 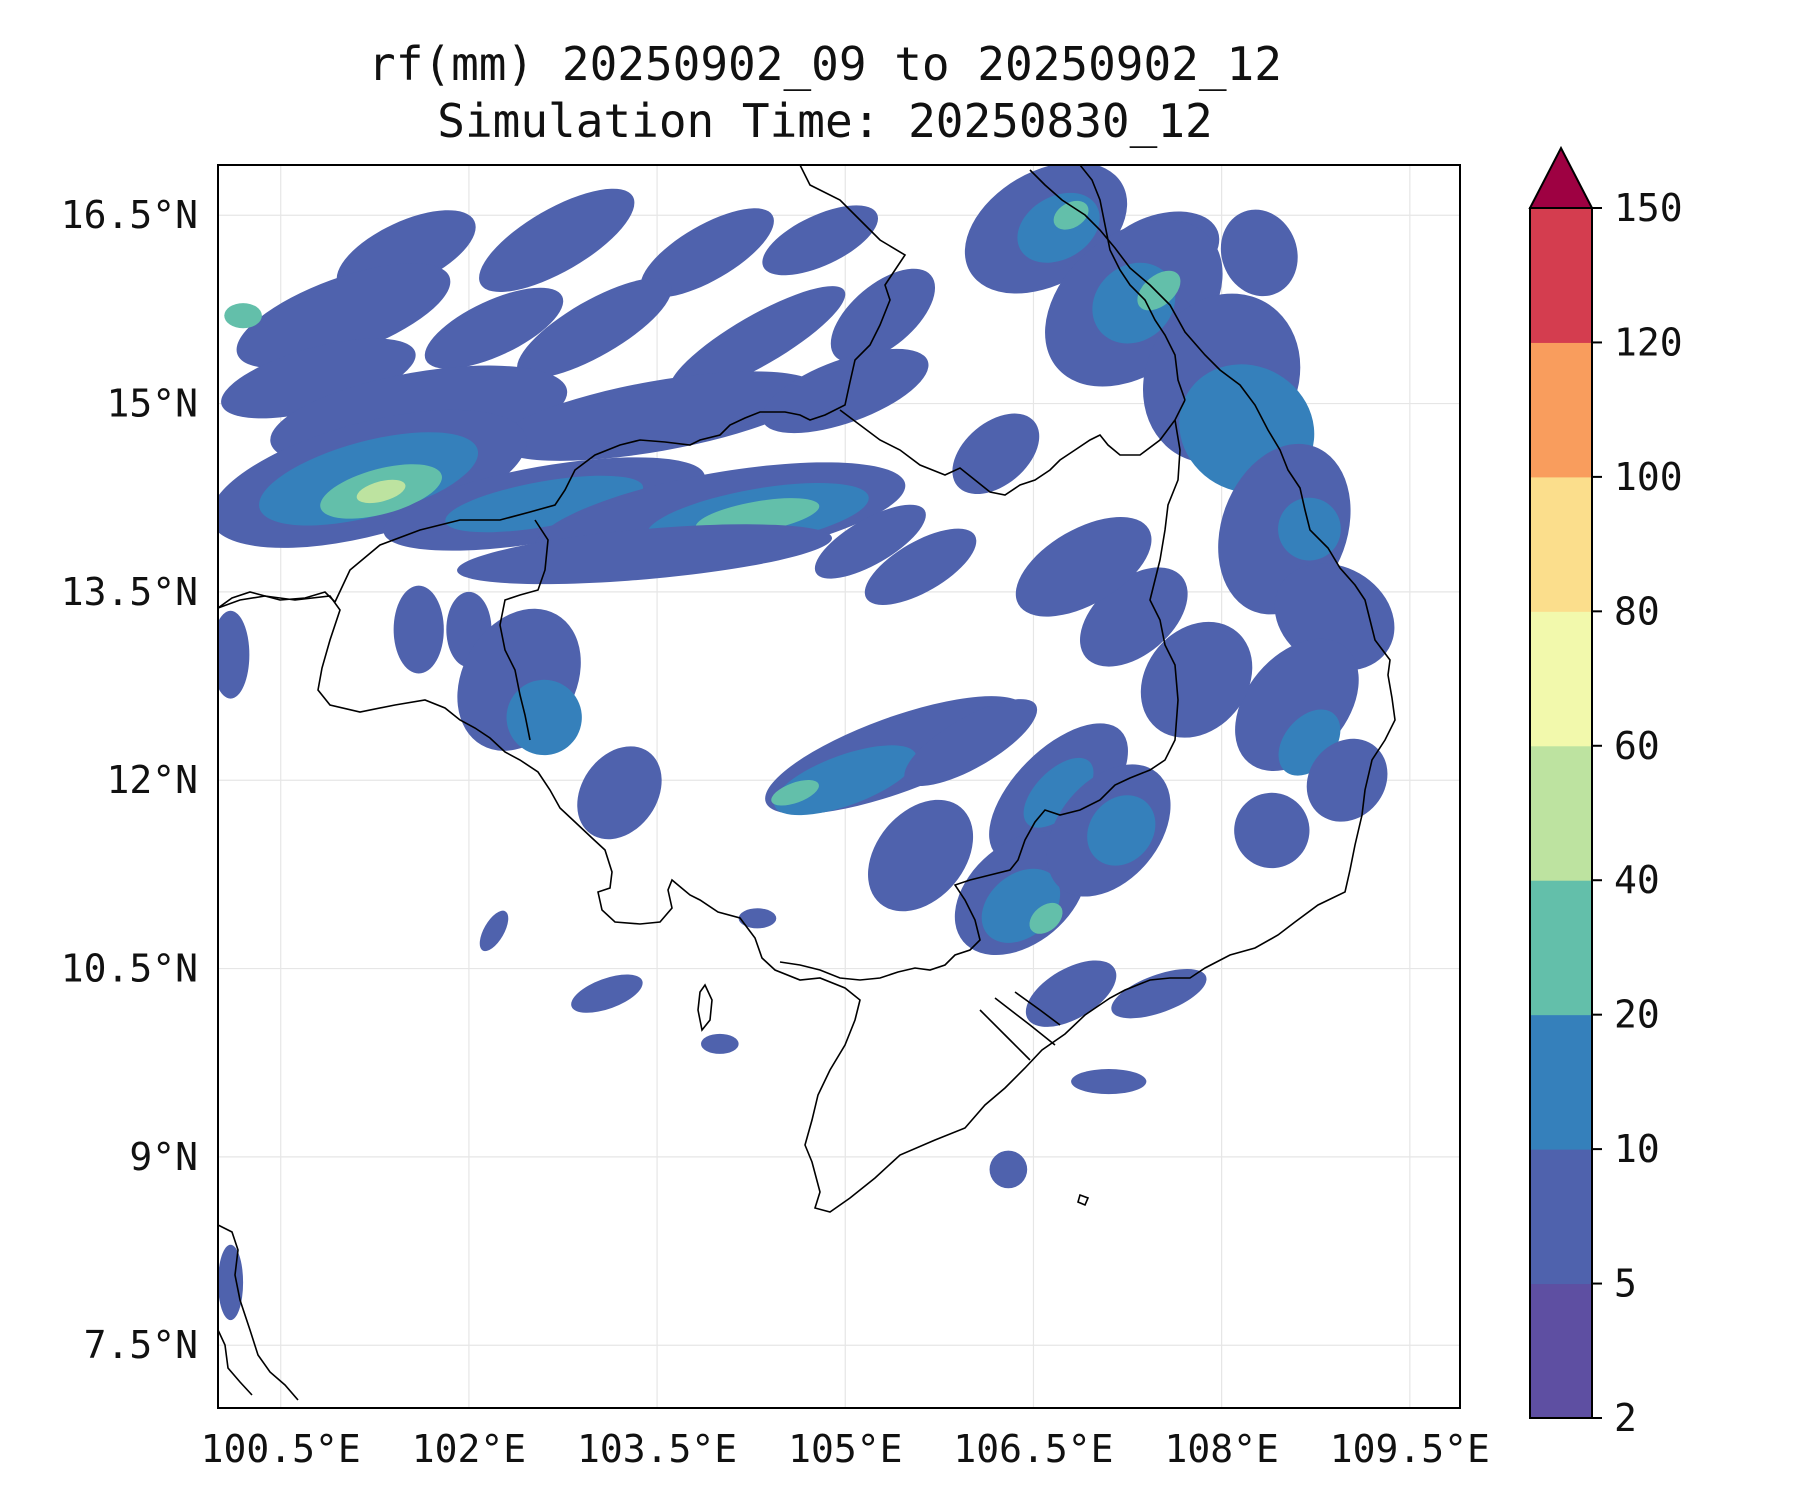 I want to click on cambodia-laos-border, so click(x=1012, y=447).